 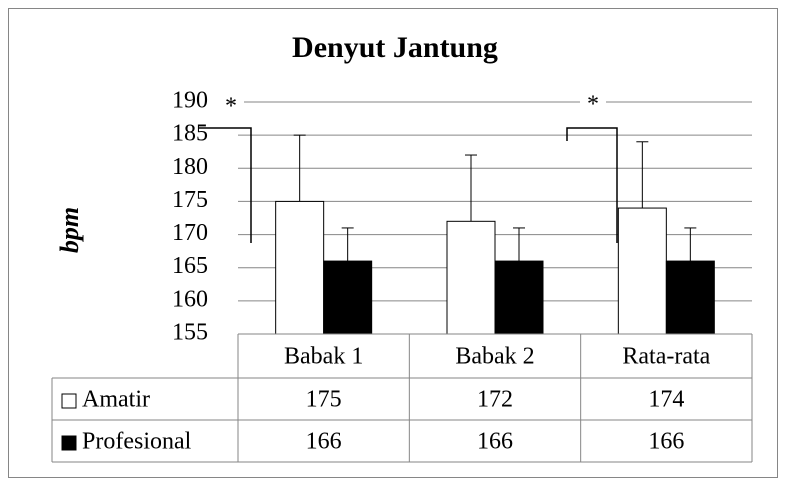 What do you see at coordinates (116, 400) in the screenshot?
I see `legend-label: Amatir` at bounding box center [116, 400].